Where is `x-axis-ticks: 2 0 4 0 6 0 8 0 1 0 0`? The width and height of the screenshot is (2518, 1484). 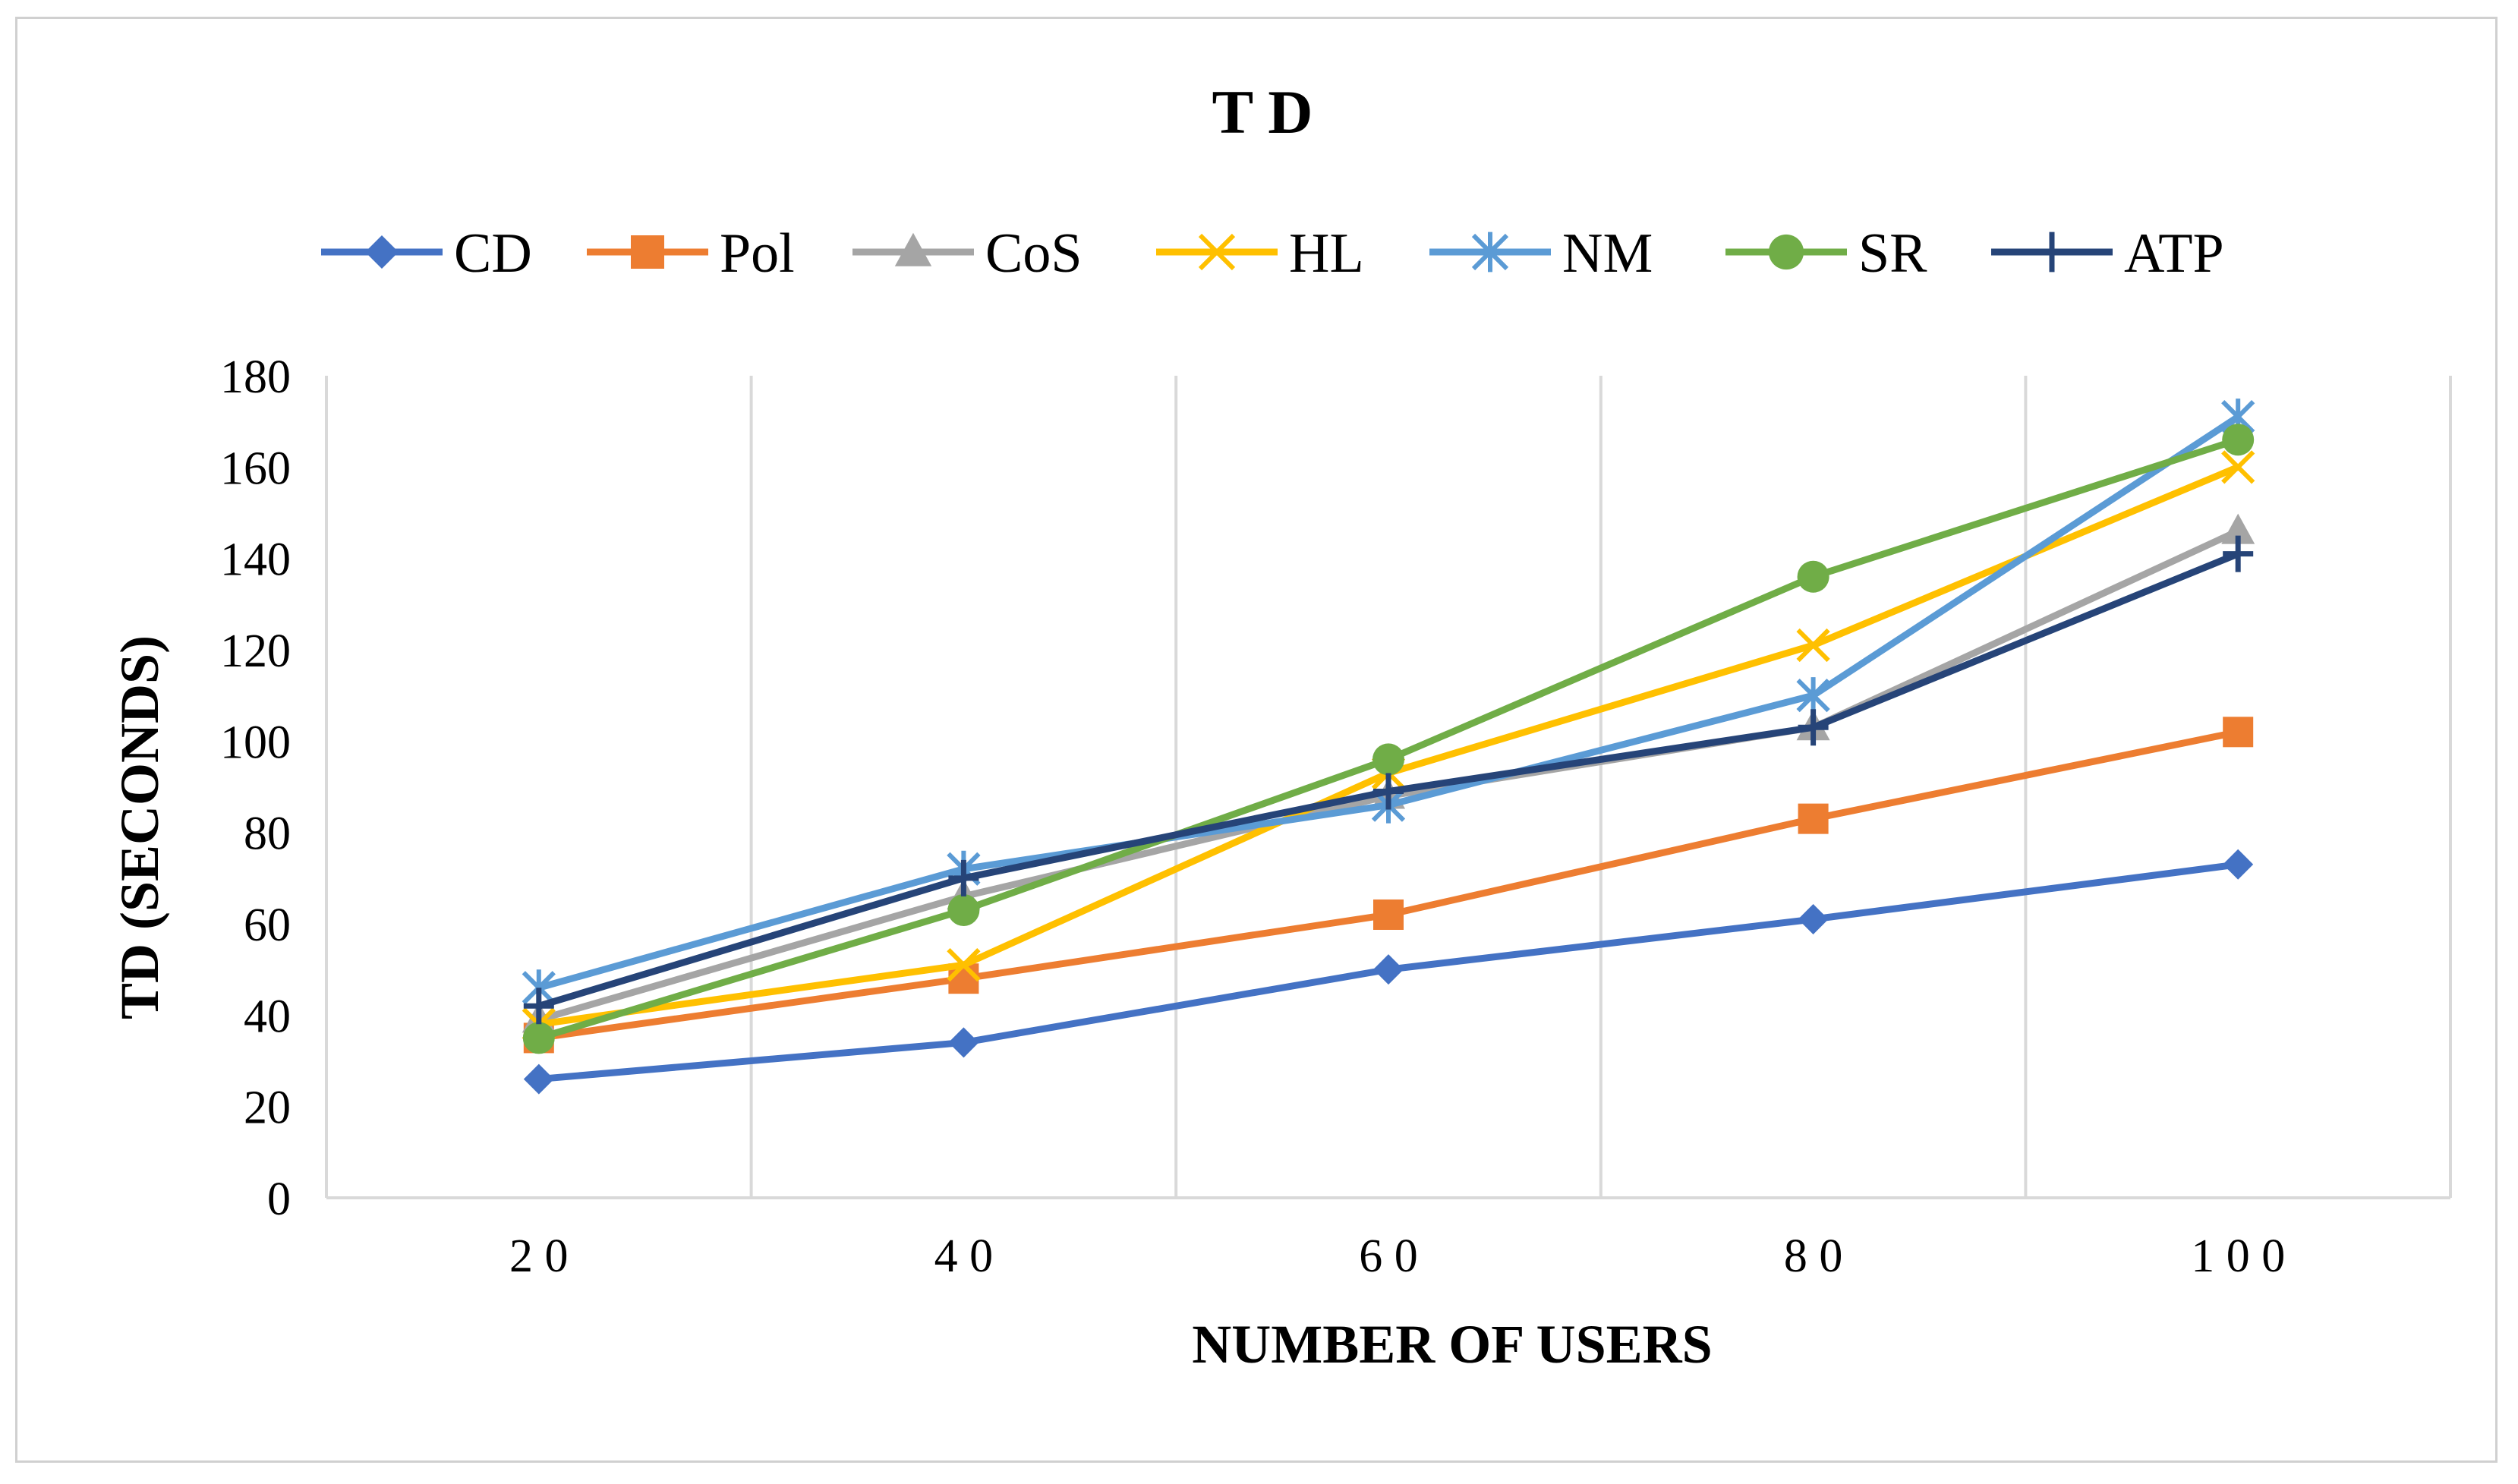 x-axis-ticks: 2 0 4 0 6 0 8 0 1 0 0 is located at coordinates (1397, 1256).